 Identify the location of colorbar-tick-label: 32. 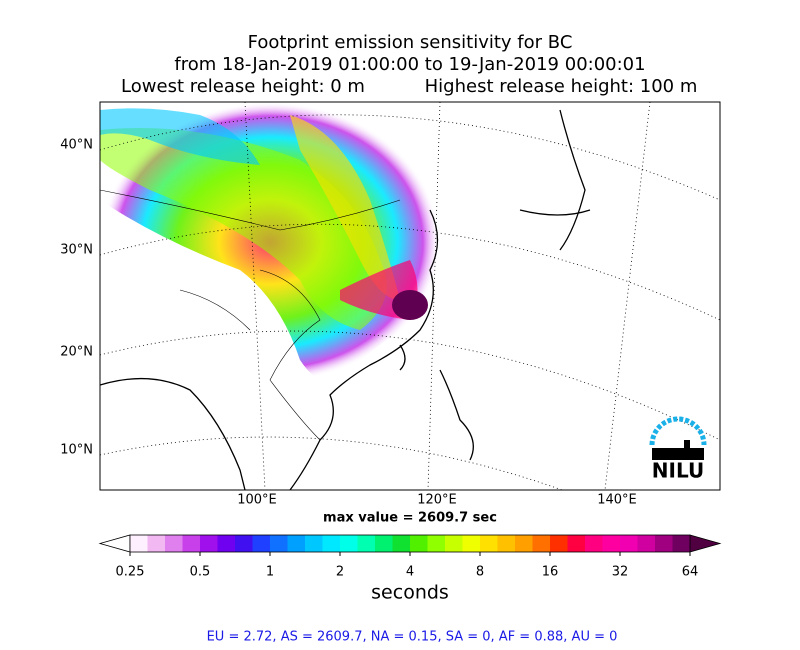
(620, 572).